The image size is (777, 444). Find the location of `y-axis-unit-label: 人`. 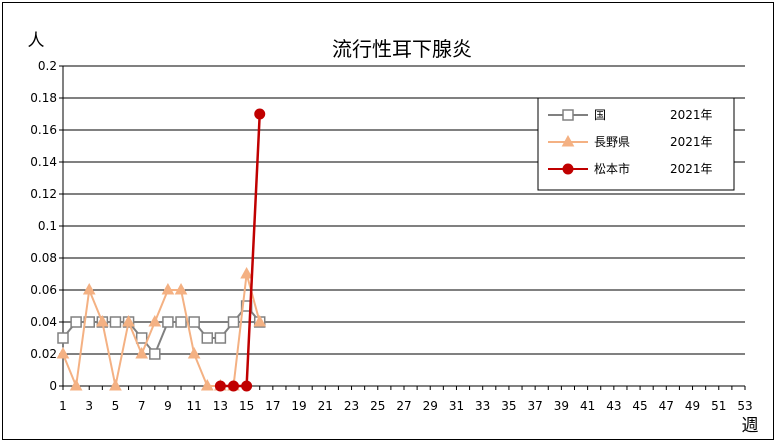

y-axis-unit-label: 人 is located at coordinates (36, 41).